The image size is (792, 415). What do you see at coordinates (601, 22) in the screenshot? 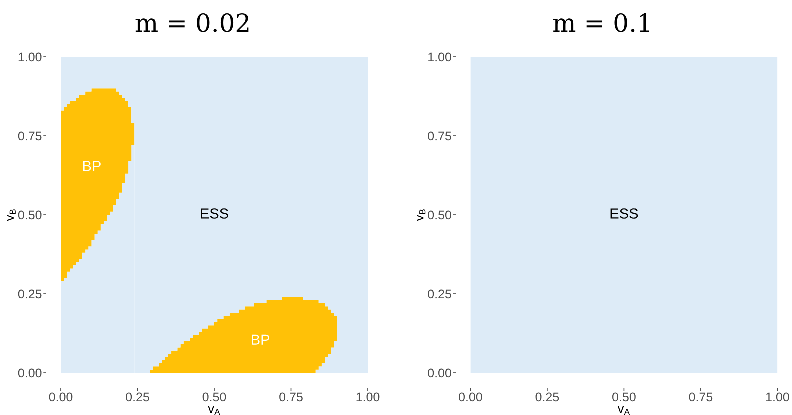
I see `chart-title: m = 0.1` at bounding box center [601, 22].